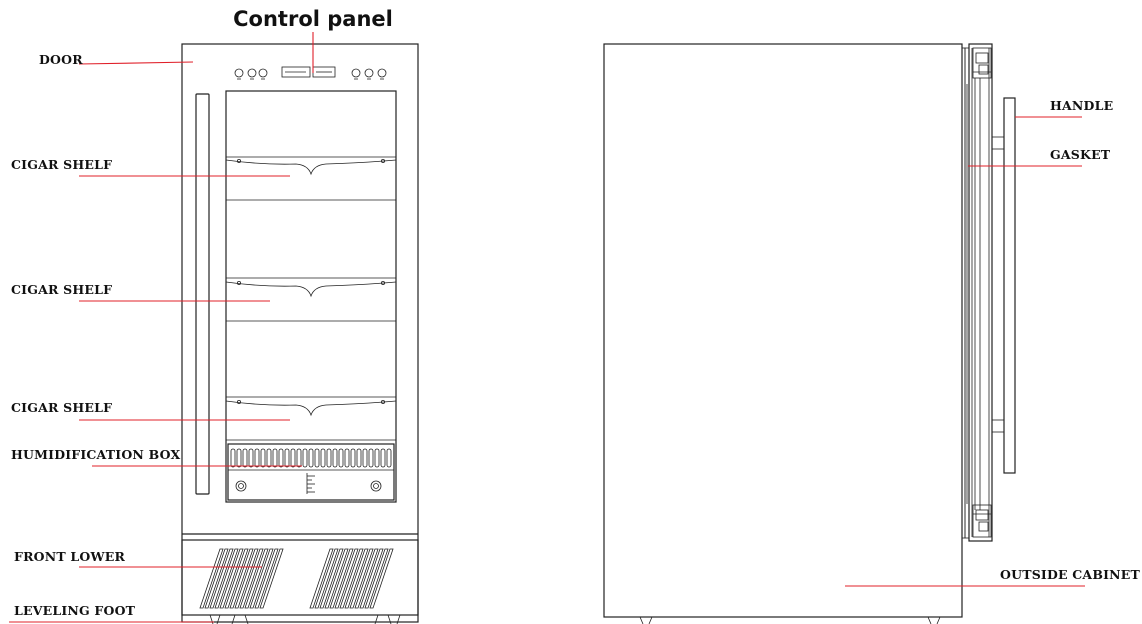 Image resolution: width=1142 pixels, height=624 pixels. Describe the element at coordinates (311, 483) in the screenshot. I see `hygrometer-icon` at that location.